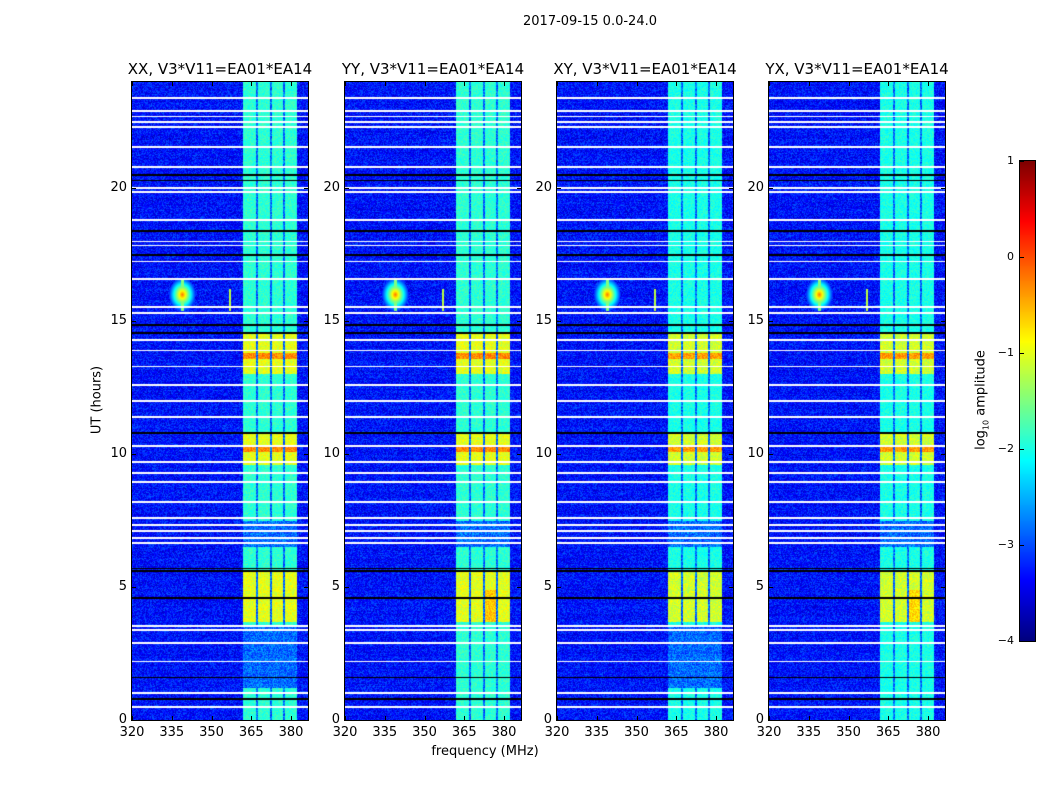 This screenshot has width=1050, height=800. What do you see at coordinates (982, 400) in the screenshot?
I see `colorbar-label: log10 amplitude` at bounding box center [982, 400].